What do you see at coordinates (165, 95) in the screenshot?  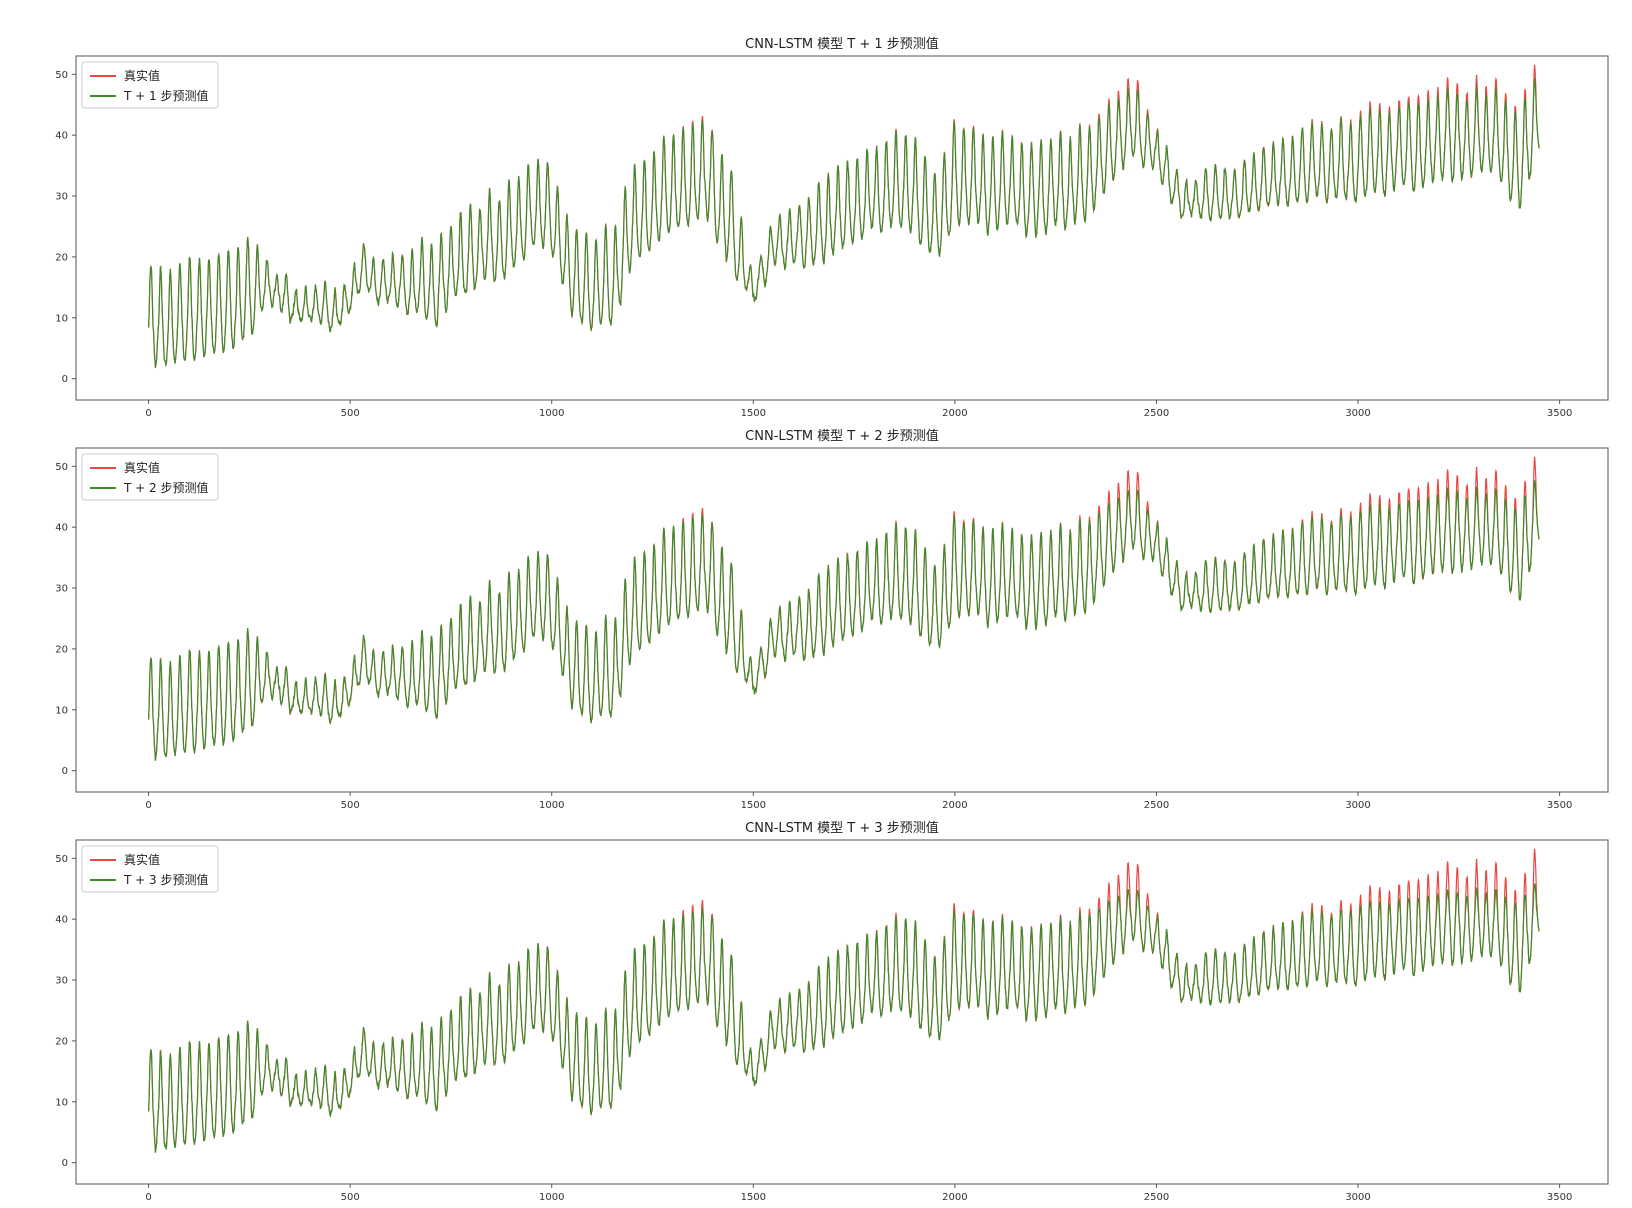 I see `legend-label-predicted: T + 1 步预测值` at bounding box center [165, 95].